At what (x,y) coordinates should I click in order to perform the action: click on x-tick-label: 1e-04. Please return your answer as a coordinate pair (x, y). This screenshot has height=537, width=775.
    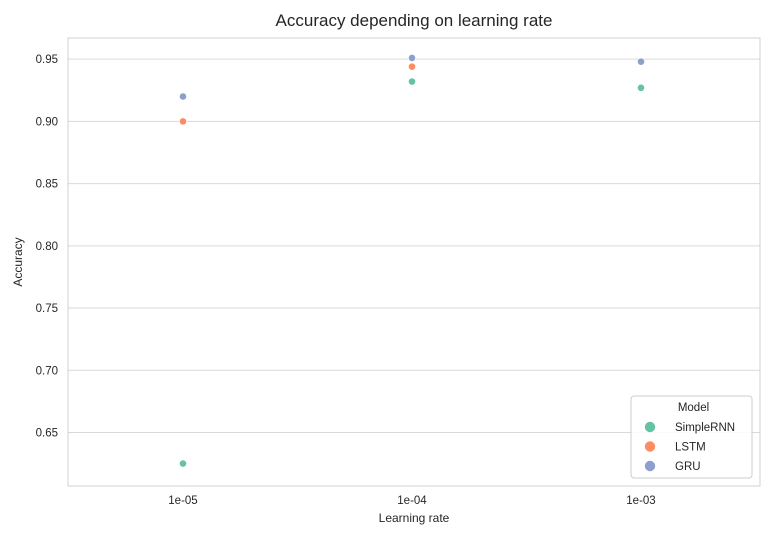
    Looking at the image, I should click on (412, 501).